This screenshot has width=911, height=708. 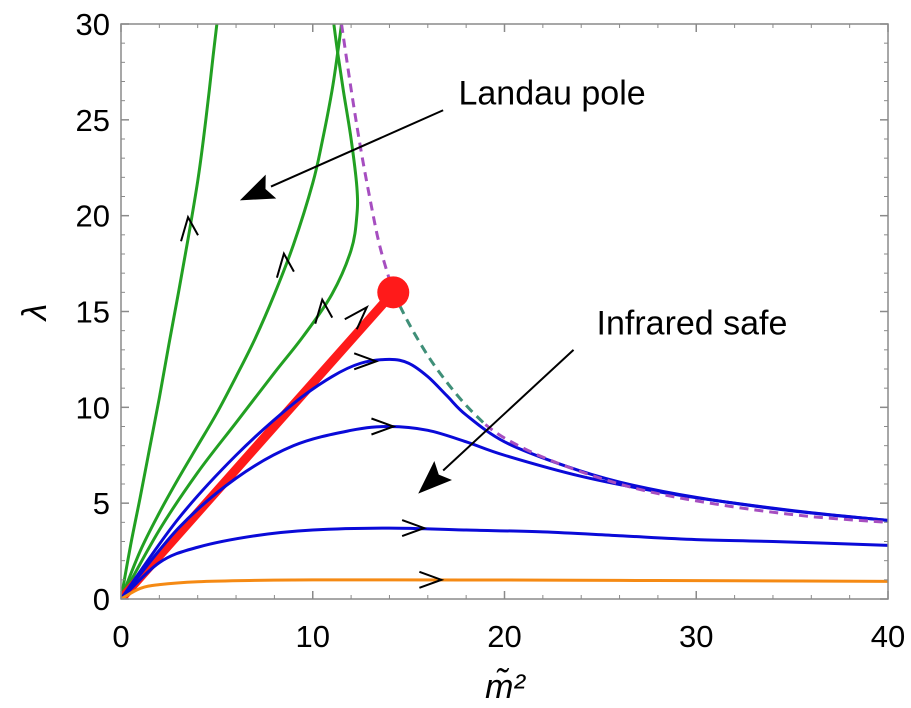 What do you see at coordinates (120, 636) in the screenshot?
I see `x-tick-label: 0` at bounding box center [120, 636].